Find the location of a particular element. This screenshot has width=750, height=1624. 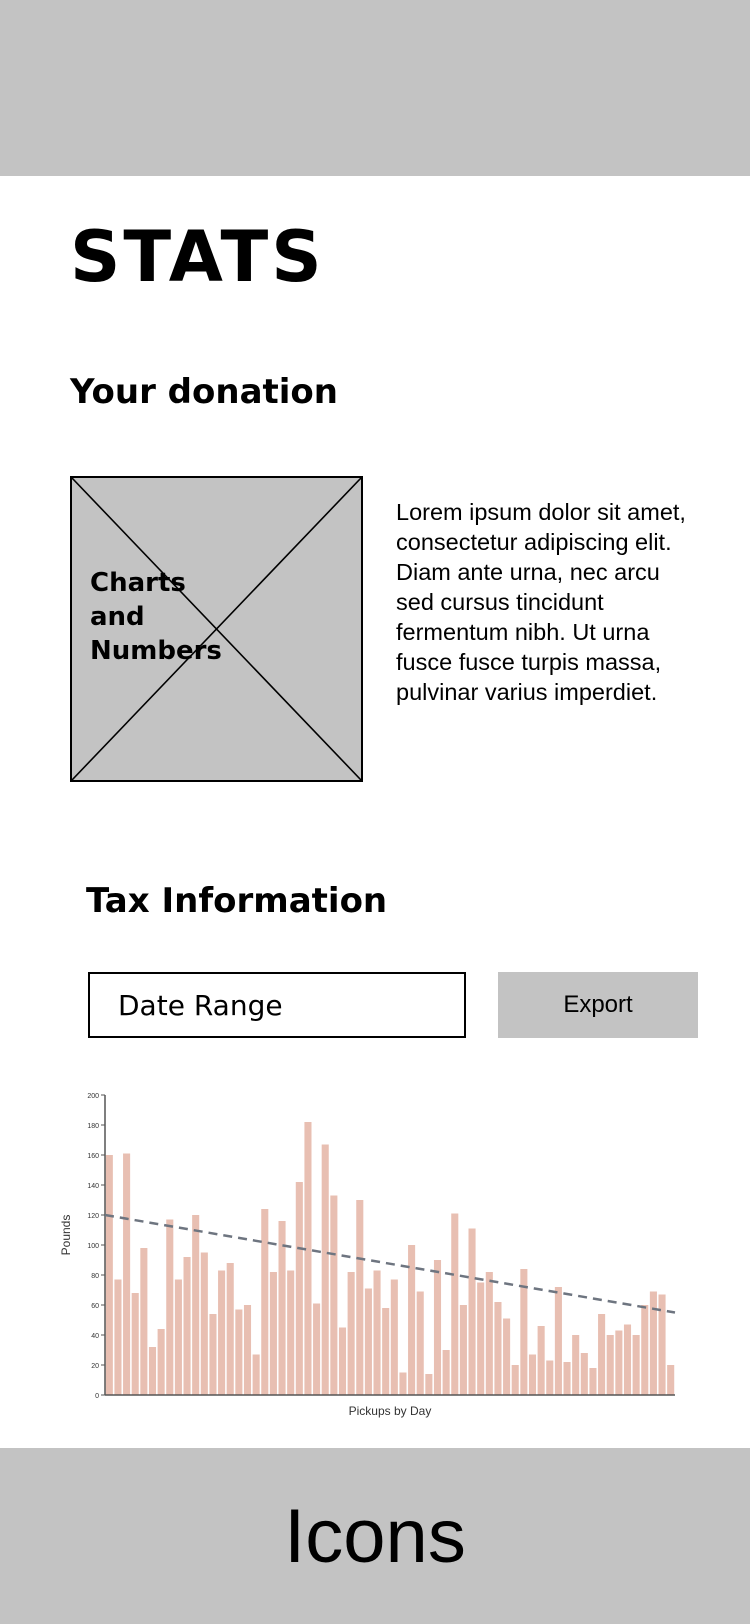

donation-section-title: Your donation is located at coordinates (204, 392).